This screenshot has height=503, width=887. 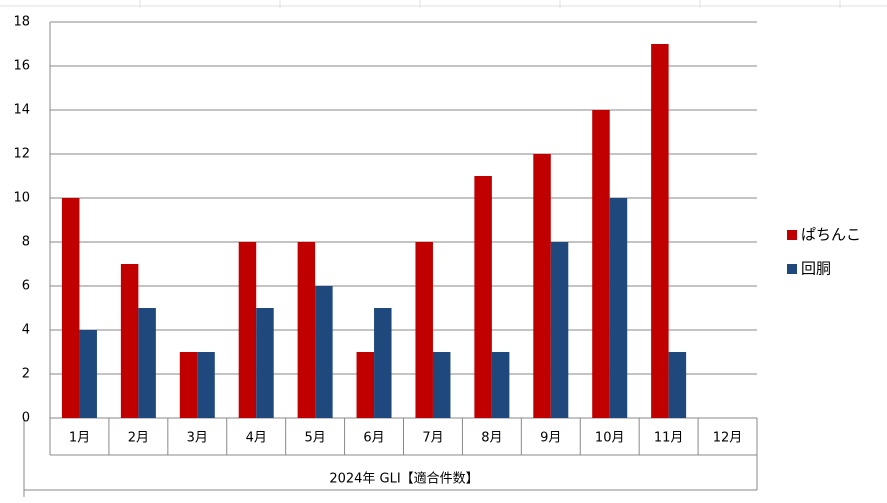 I want to click on legend-label: ぱちんこ, so click(x=831, y=235).